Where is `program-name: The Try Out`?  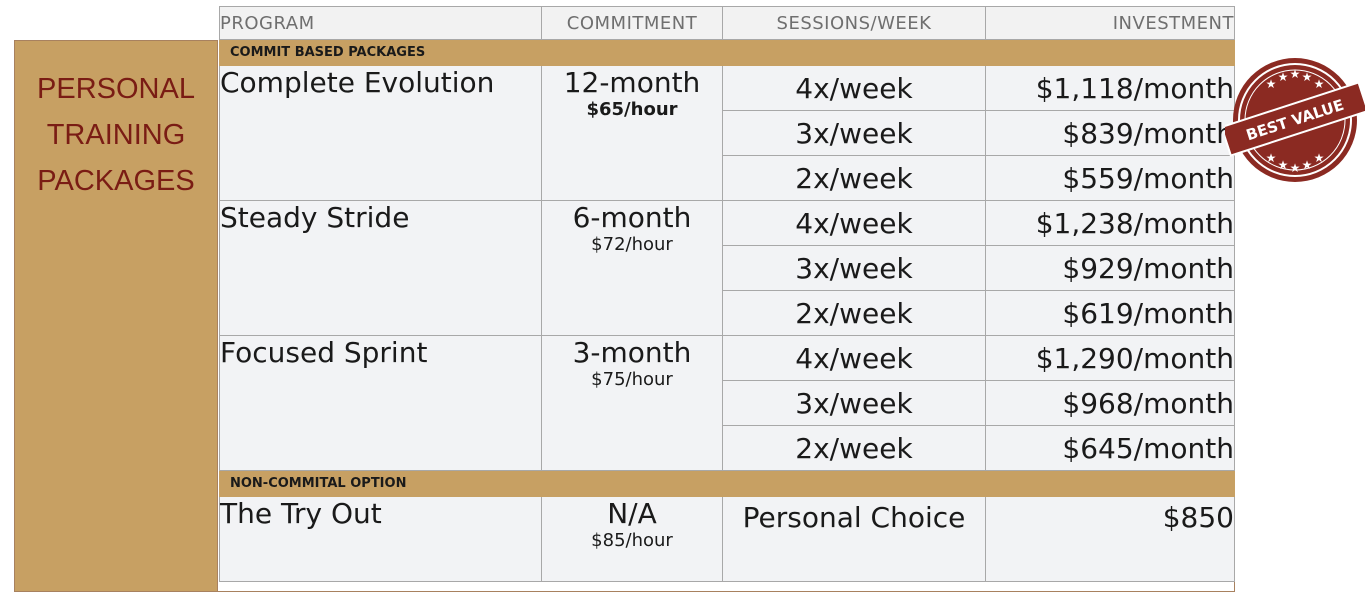 program-name: The Try Out is located at coordinates (380, 539).